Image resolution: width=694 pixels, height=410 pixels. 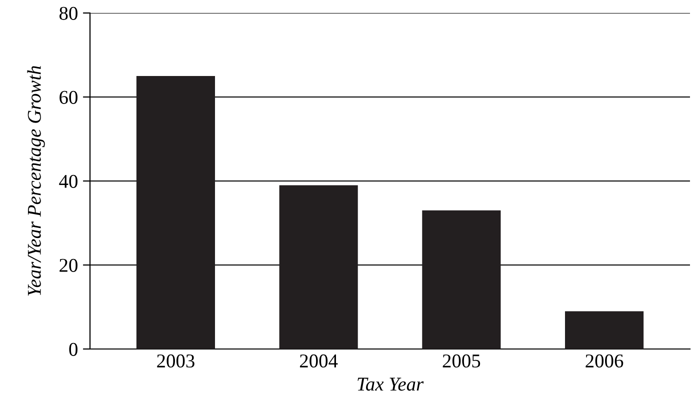 I want to click on x-tick-label: 2004, so click(x=319, y=361).